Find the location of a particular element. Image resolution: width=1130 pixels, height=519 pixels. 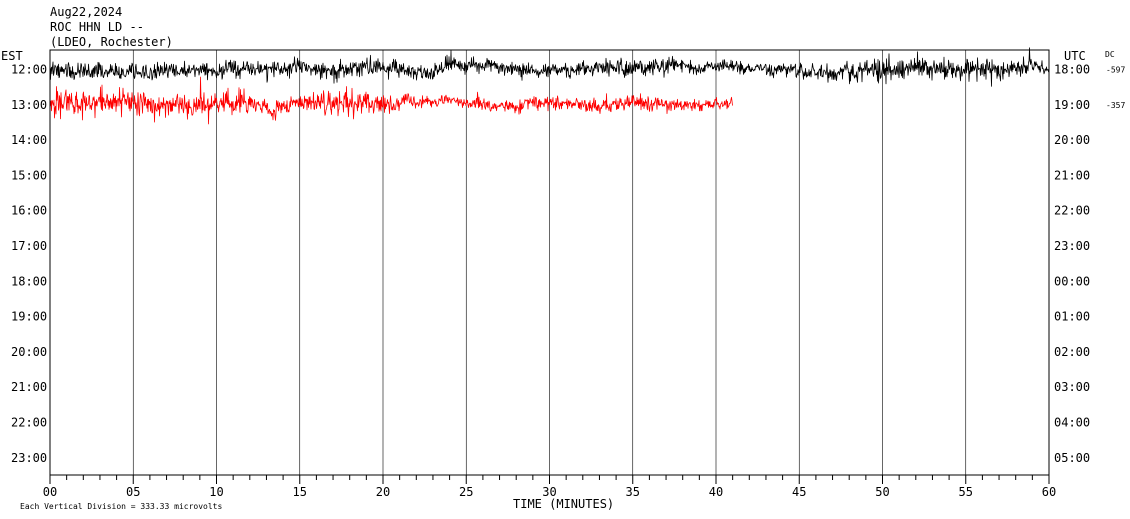

right-tick-label: 00:00 is located at coordinates (1072, 281).